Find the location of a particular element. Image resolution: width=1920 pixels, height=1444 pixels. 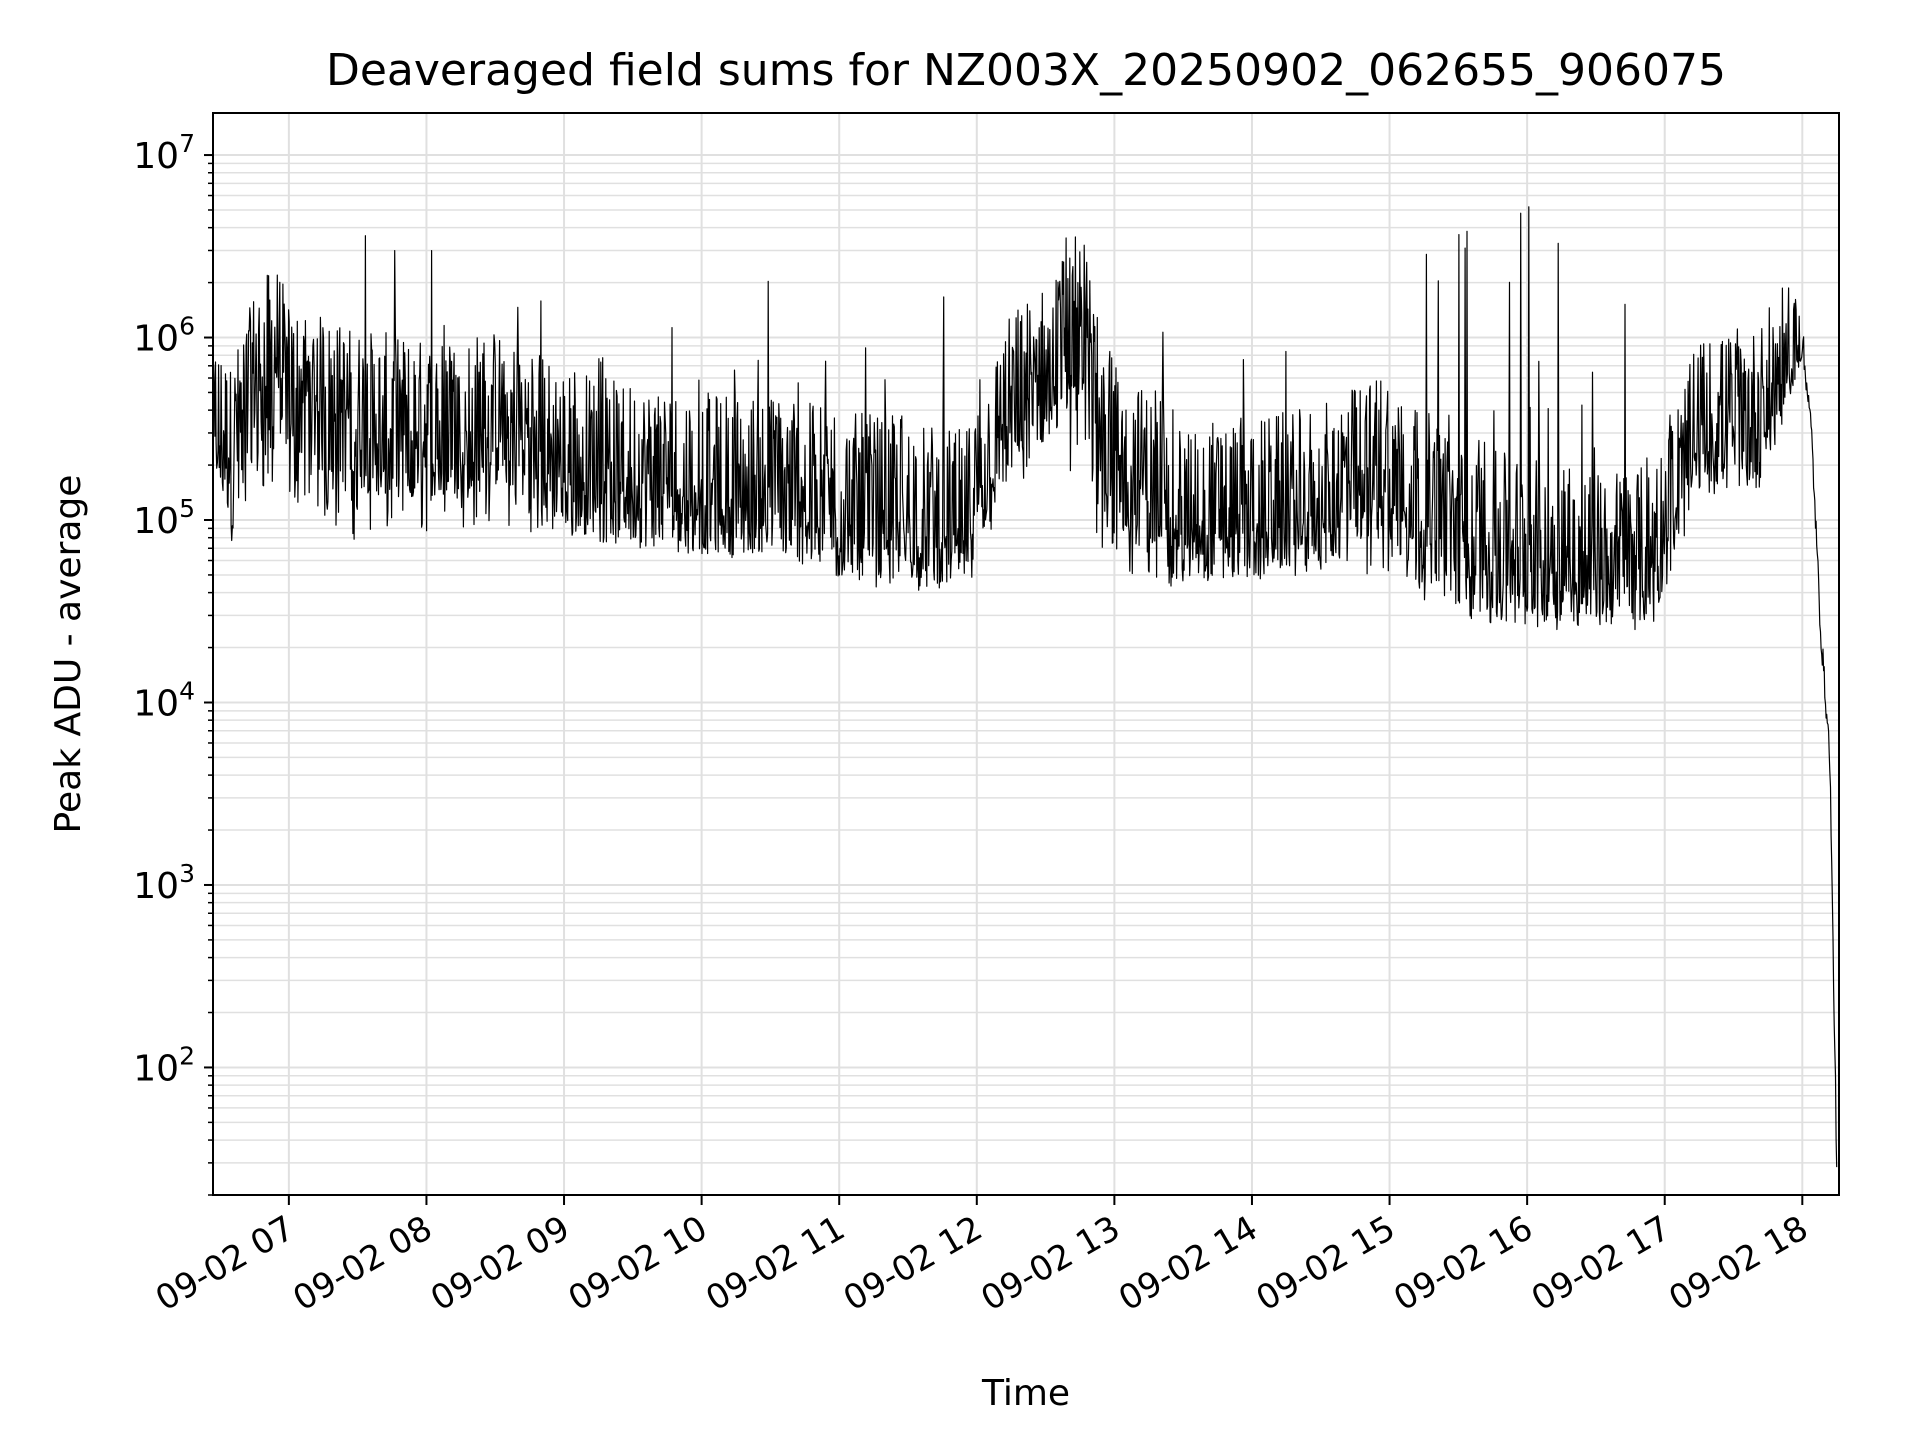

y-tick-label: 10⁴ is located at coordinates (164, 700).